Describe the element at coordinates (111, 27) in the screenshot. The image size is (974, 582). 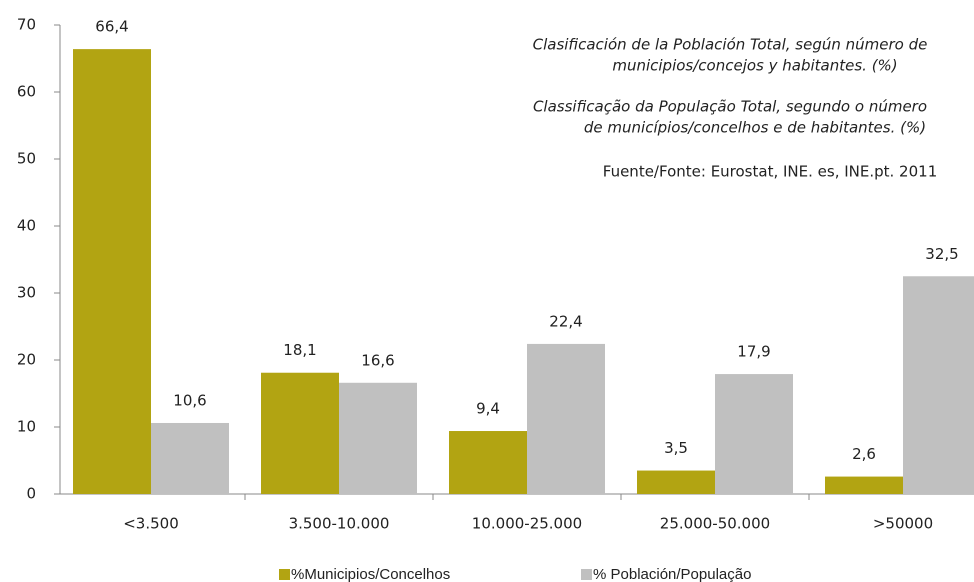
I see `data-label: 66,4` at that location.